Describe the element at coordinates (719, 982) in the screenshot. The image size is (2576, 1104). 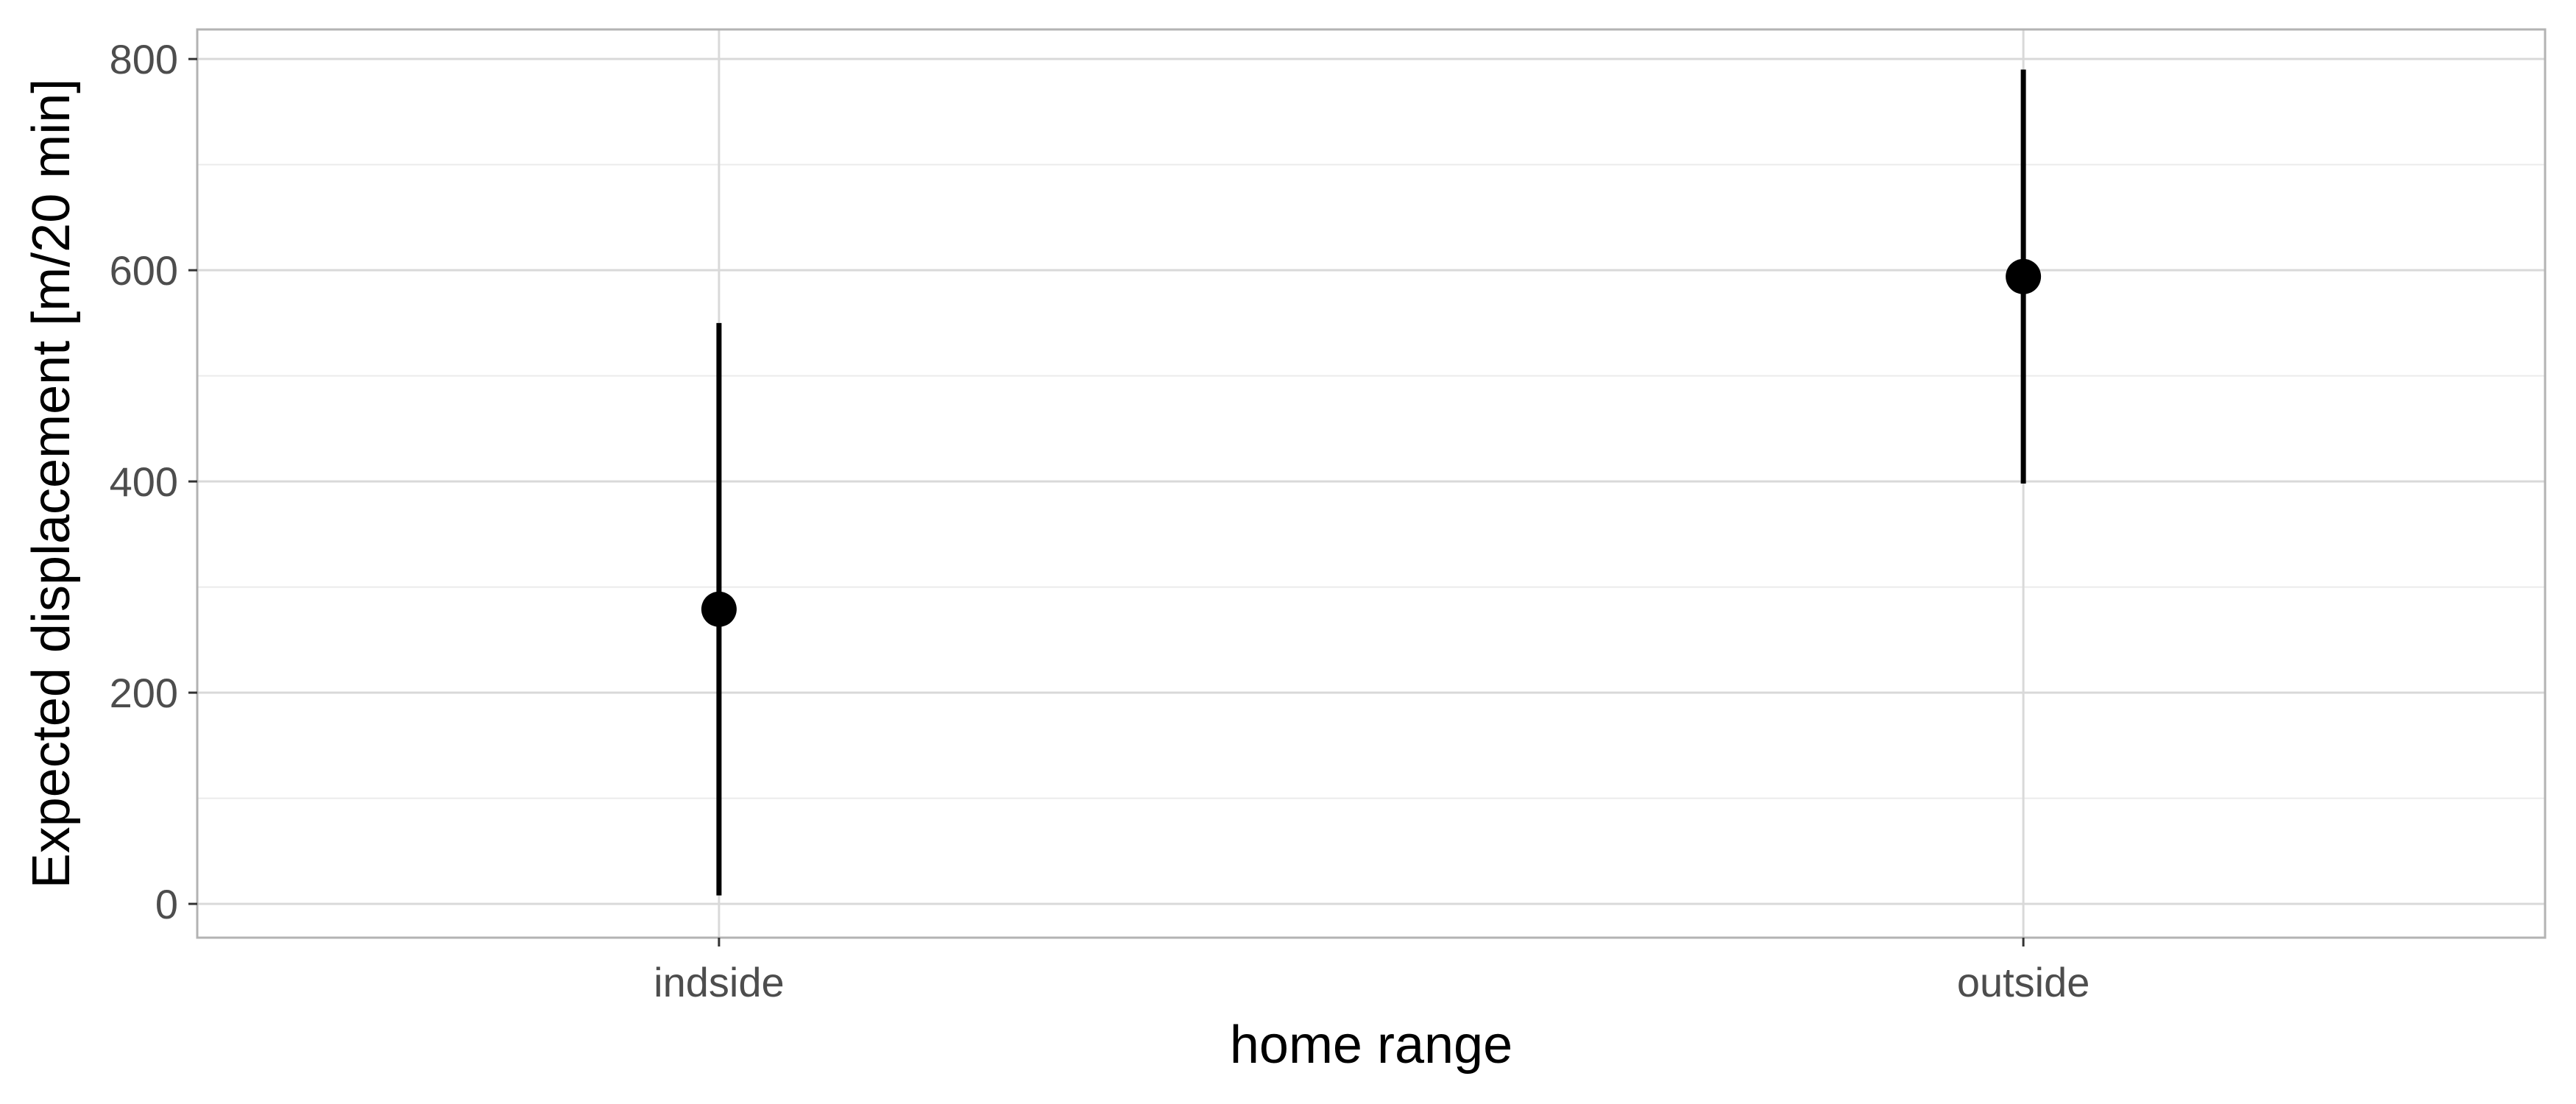
I see `x-tick-label: indside` at that location.